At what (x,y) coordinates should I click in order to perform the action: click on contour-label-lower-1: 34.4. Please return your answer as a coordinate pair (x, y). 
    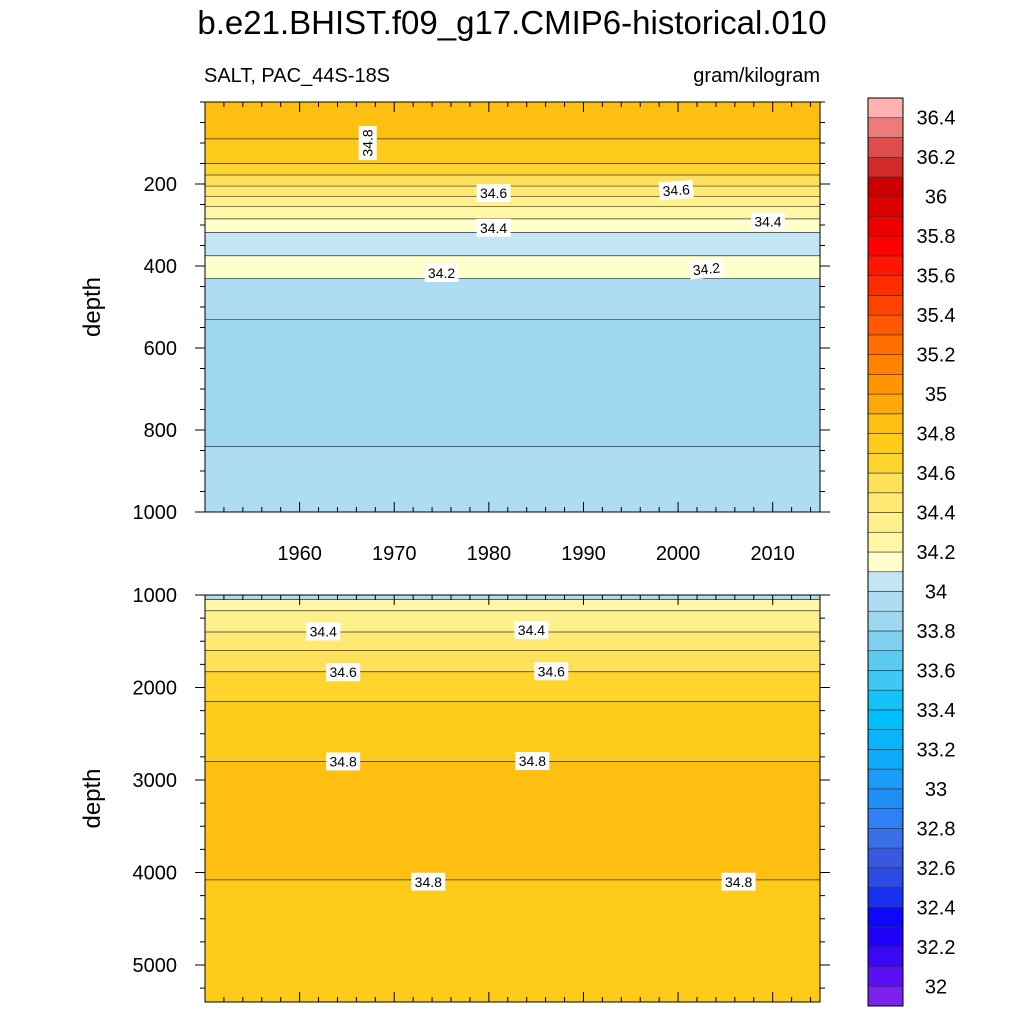
    Looking at the image, I should click on (531, 630).